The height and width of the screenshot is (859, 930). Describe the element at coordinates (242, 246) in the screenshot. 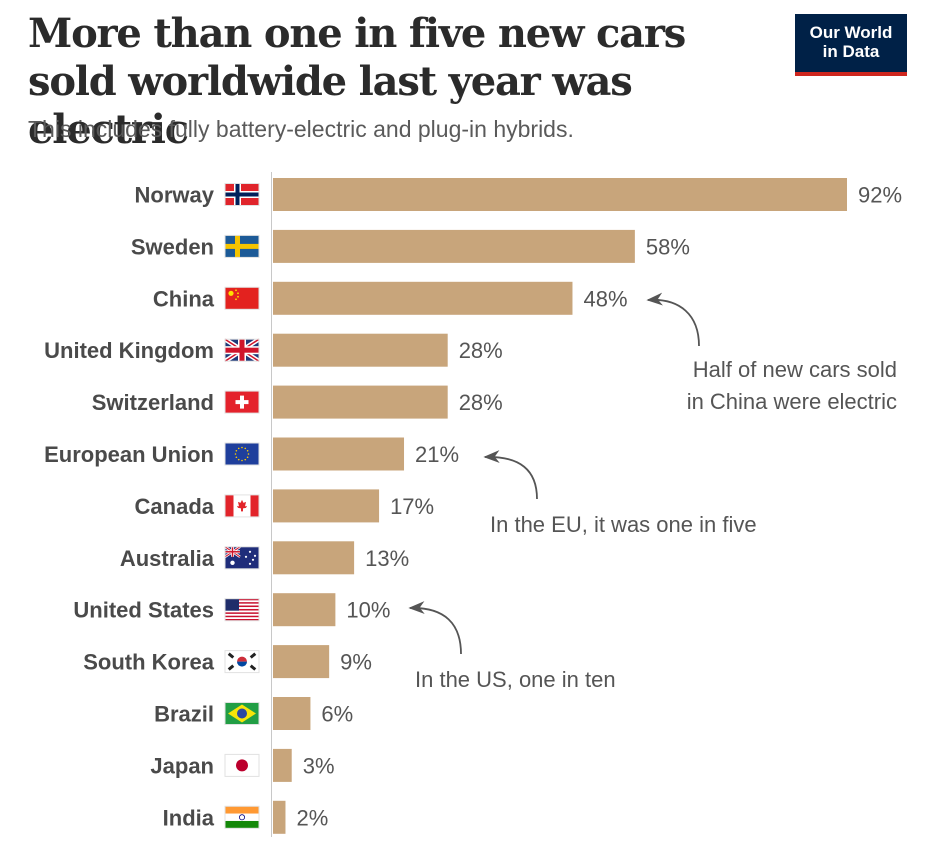

I see `sweden-flag-icon` at that location.